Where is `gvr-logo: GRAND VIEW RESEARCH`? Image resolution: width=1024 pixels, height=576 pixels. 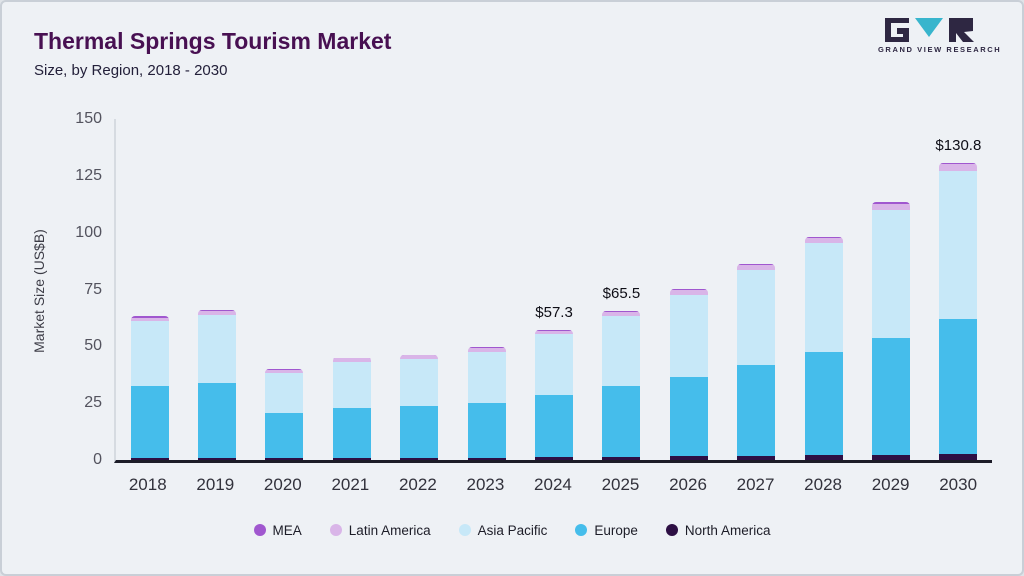 gvr-logo: GRAND VIEW RESEARCH is located at coordinates (939, 36).